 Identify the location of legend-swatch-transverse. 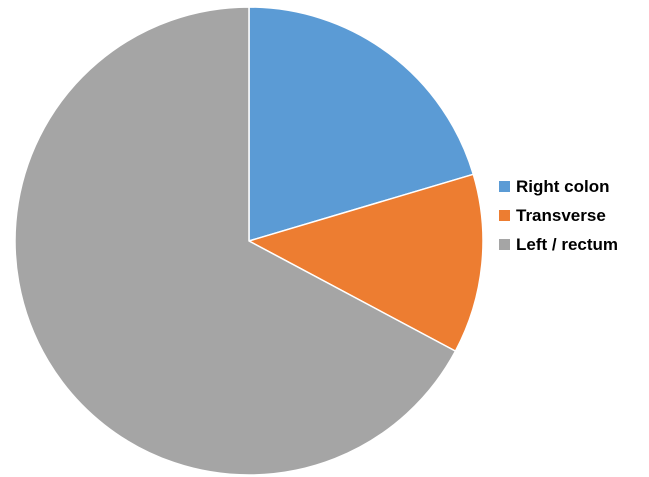
(504, 215).